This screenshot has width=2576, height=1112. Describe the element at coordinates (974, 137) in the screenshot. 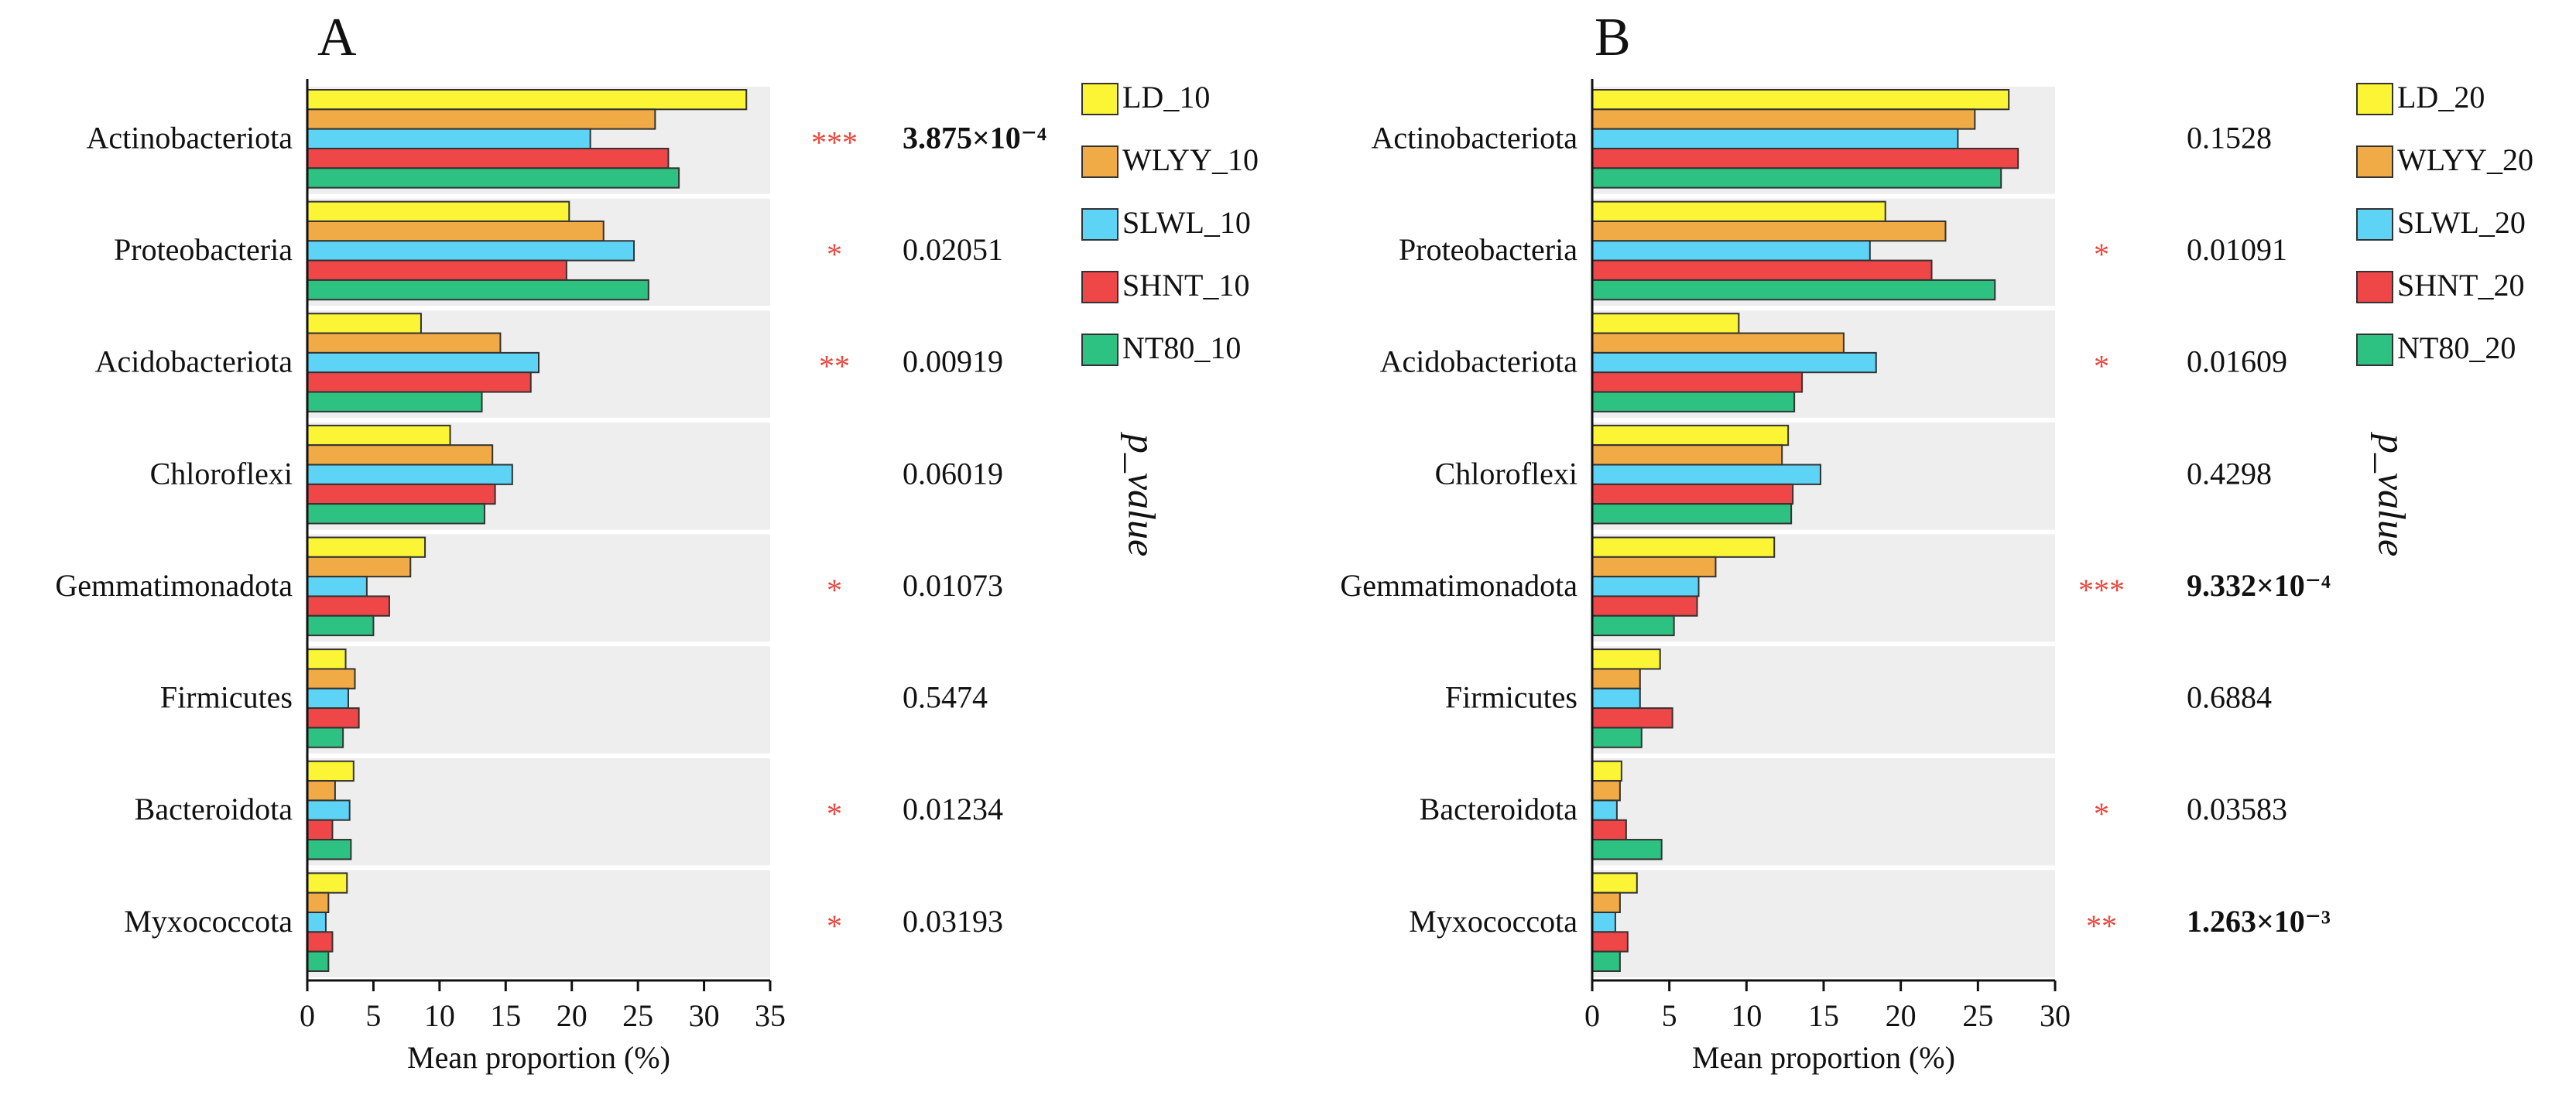

I see `p-value: 3.875×10⁻⁴` at that location.